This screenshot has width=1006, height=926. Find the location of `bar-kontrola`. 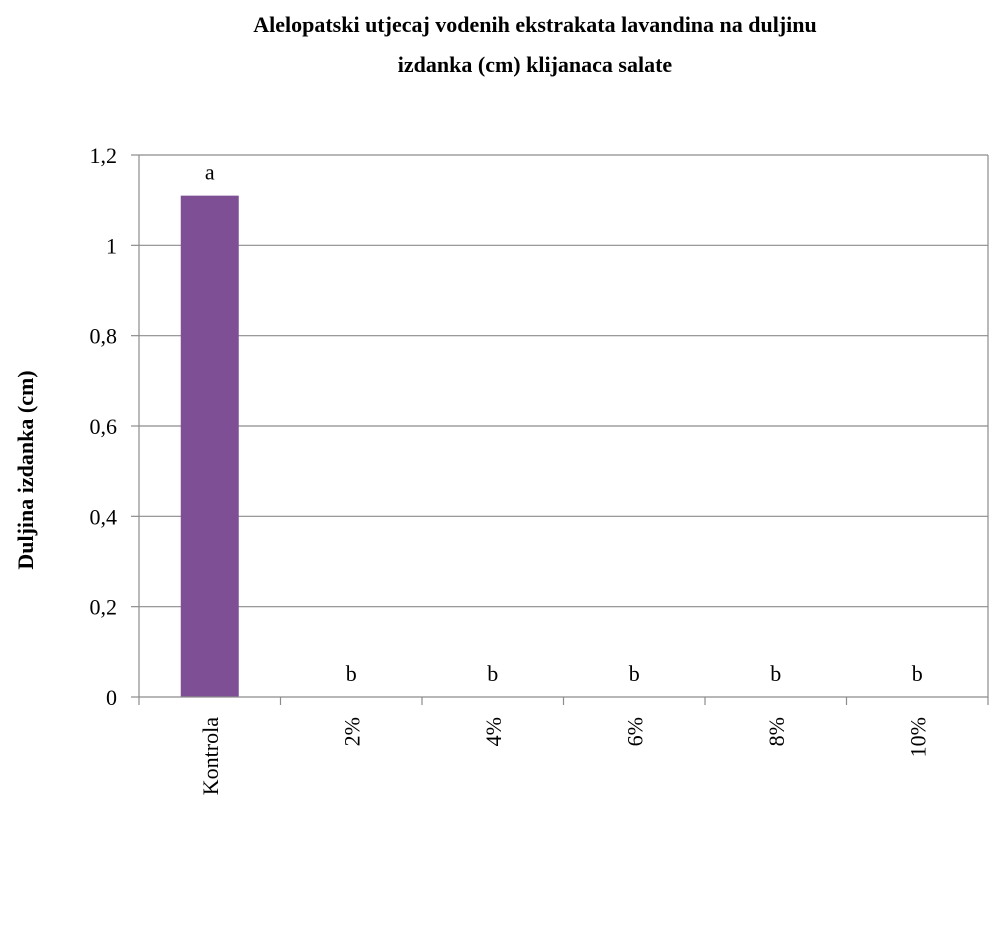

bar-kontrola is located at coordinates (209, 446).